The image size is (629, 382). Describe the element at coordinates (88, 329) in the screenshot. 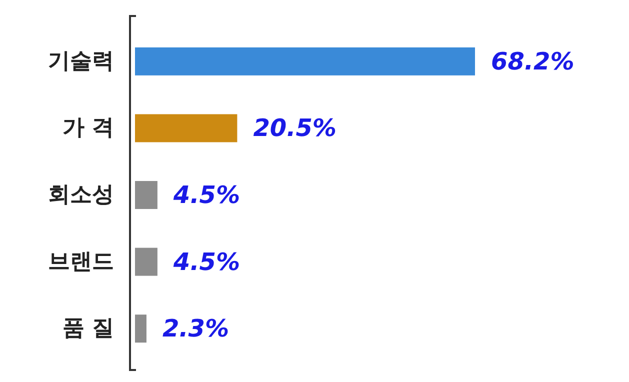

I see `y-tick-label: 품 질` at that location.